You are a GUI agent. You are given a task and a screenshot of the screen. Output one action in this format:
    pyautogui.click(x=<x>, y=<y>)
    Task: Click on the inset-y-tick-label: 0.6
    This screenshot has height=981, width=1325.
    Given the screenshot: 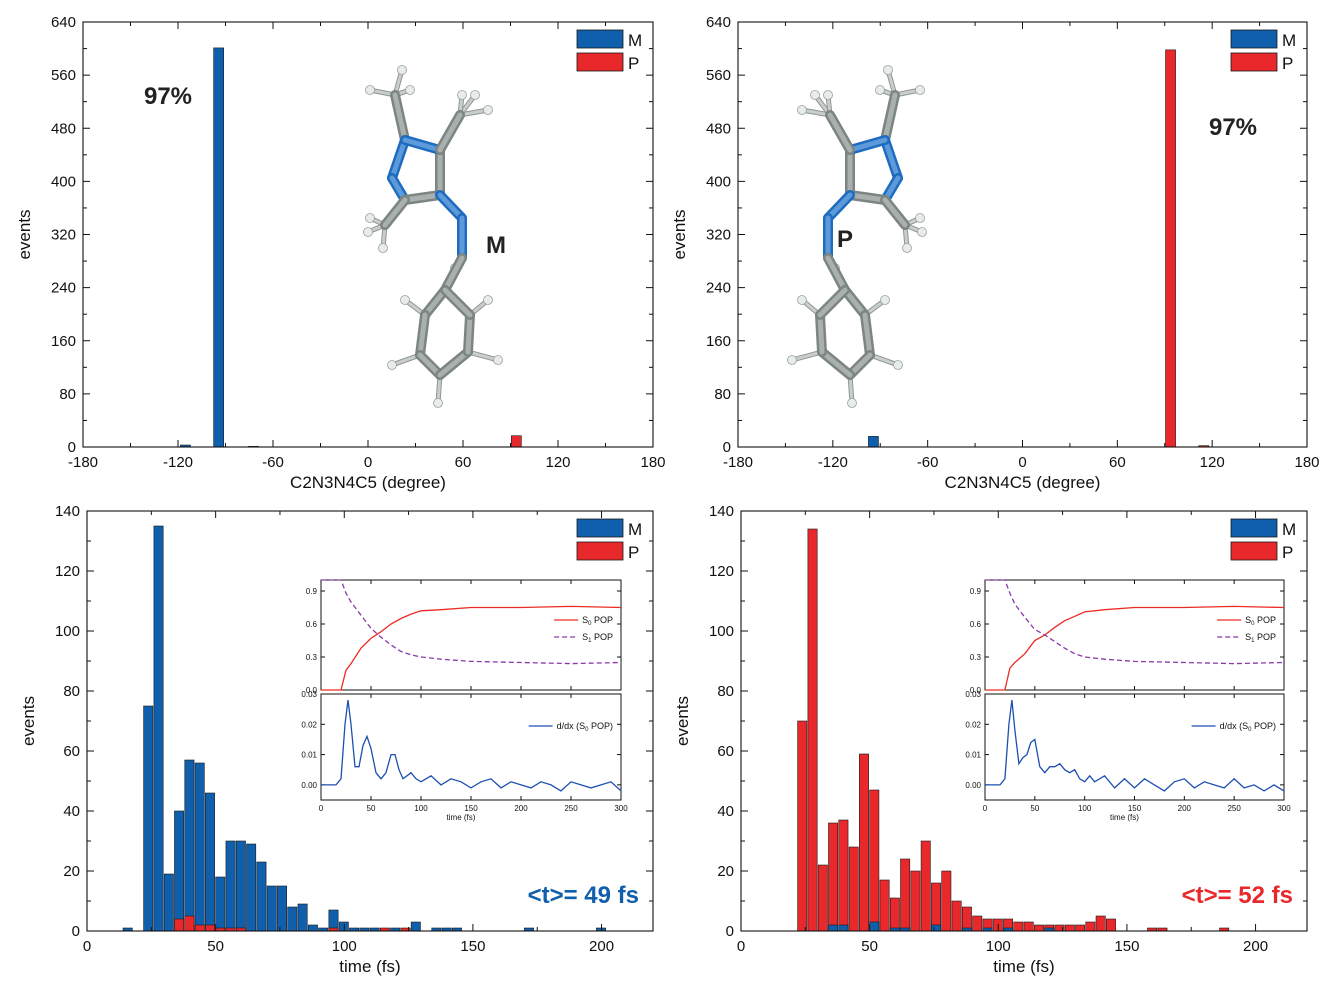 What is the action you would take?
    pyautogui.click(x=976, y=624)
    